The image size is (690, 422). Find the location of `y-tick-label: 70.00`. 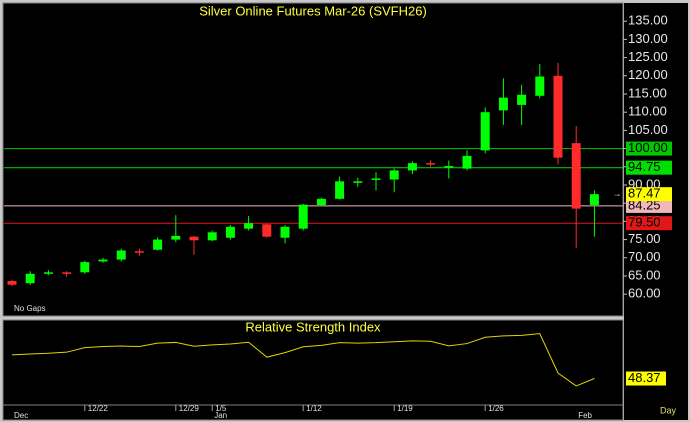

y-tick-label: 70.00 is located at coordinates (644, 256).